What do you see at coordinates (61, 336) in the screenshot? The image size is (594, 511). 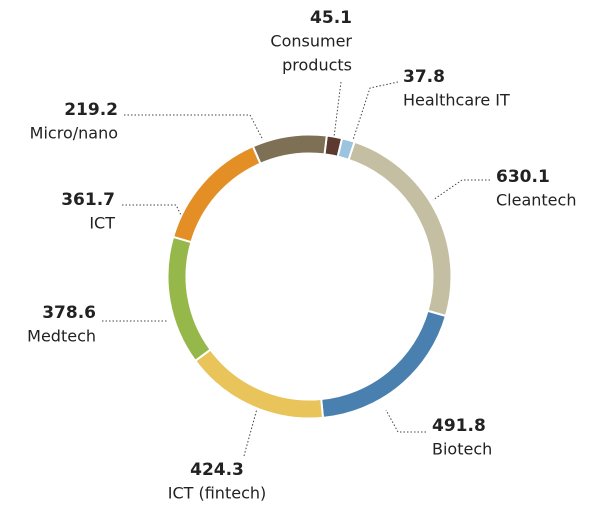 I see `category-label: Medtech` at bounding box center [61, 336].